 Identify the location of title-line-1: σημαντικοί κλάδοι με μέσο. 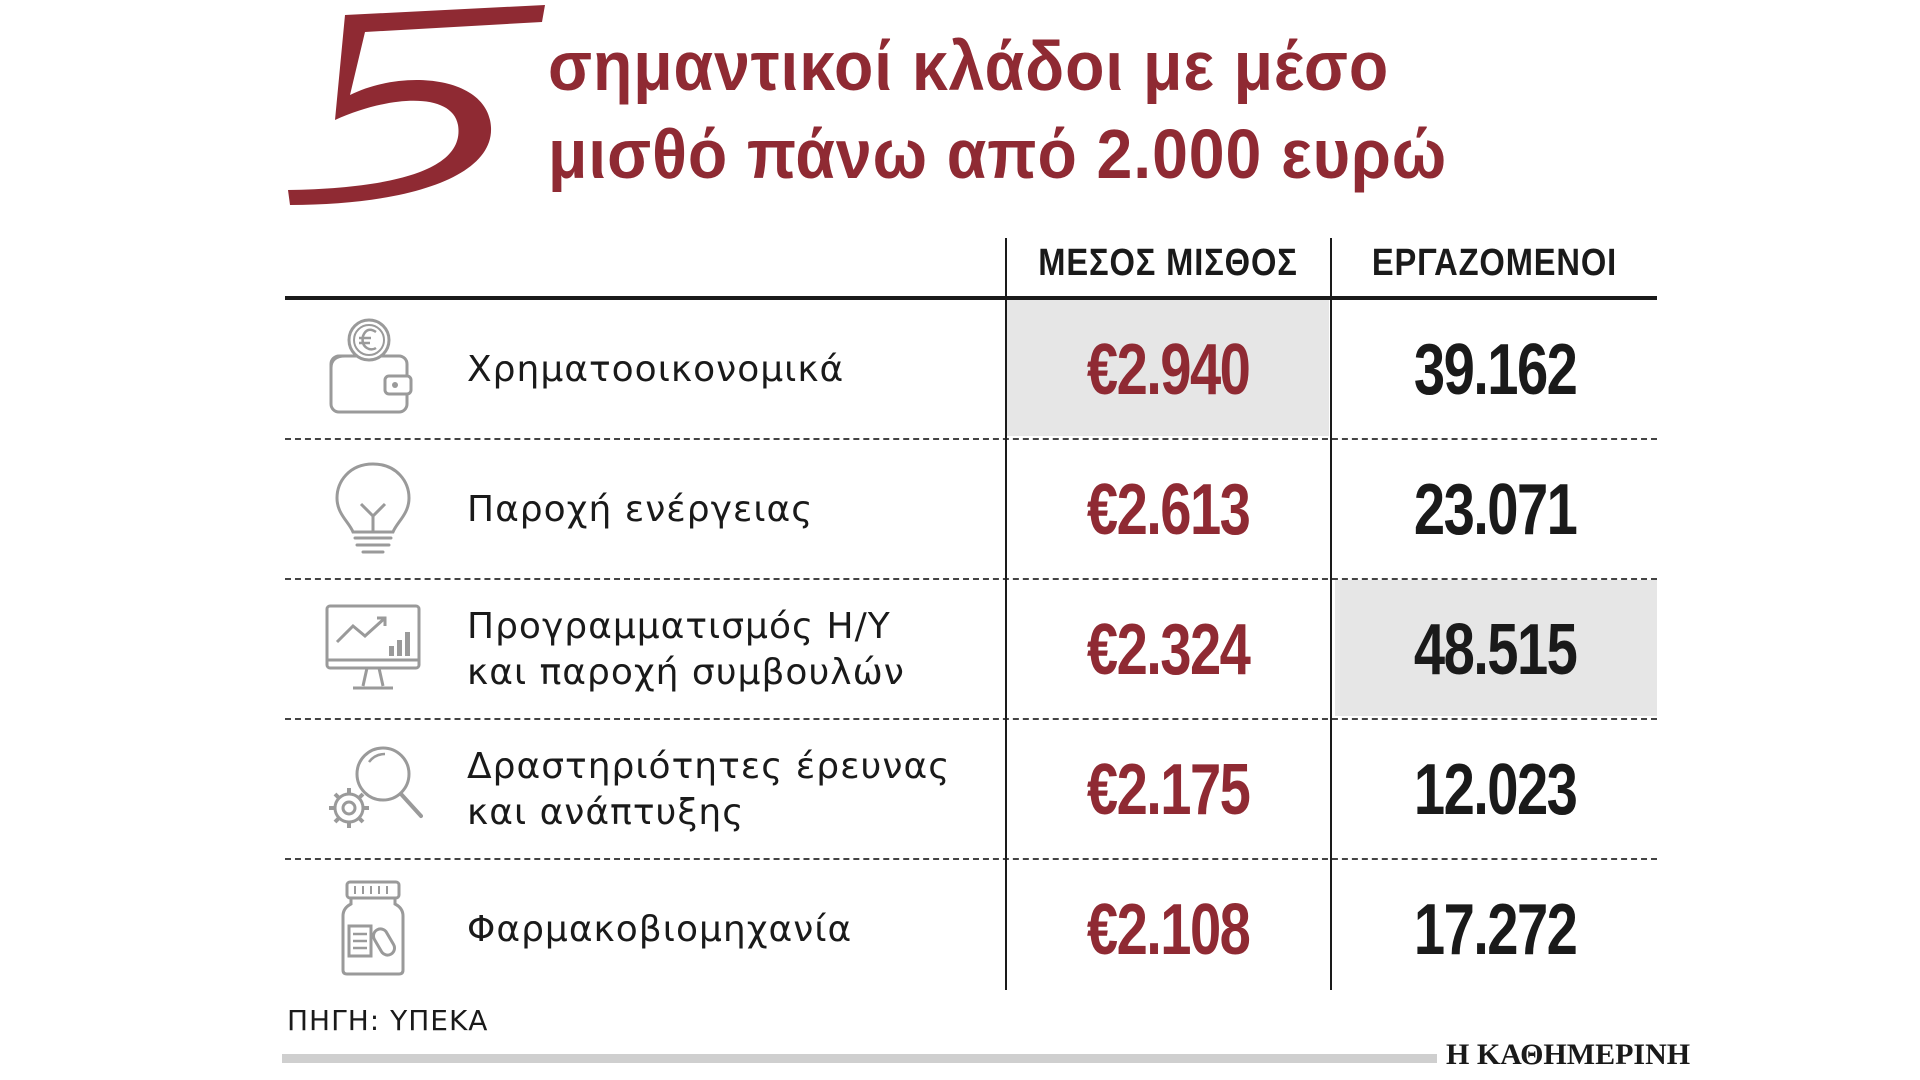
(969, 66).